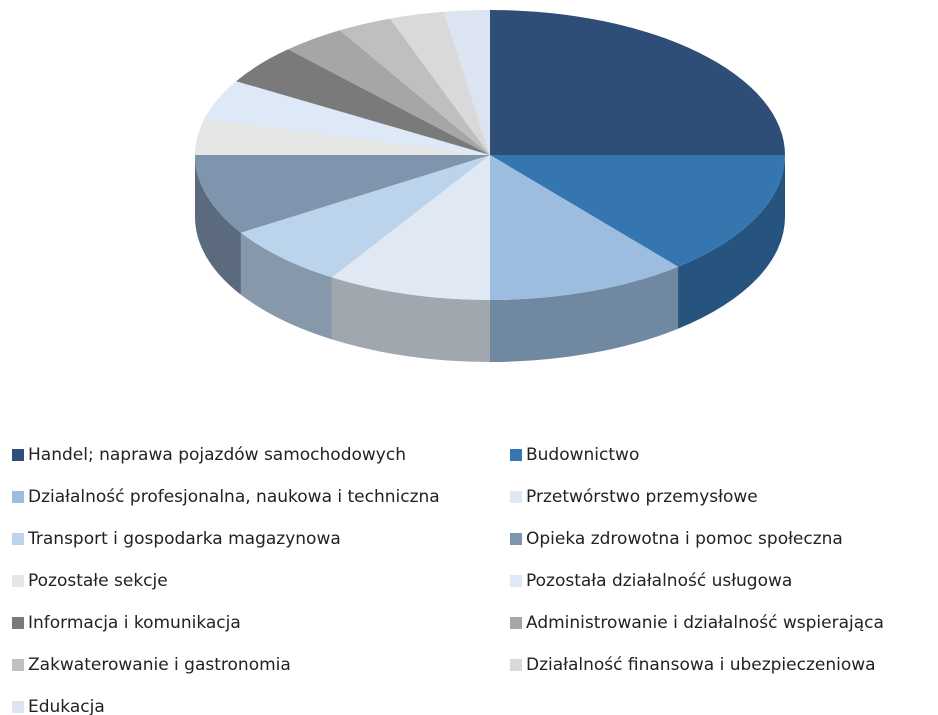 The width and height of the screenshot is (938, 715). Describe the element at coordinates (684, 539) in the screenshot. I see `legend-label: Opieka zdrowotna i pomoc społeczna` at that location.